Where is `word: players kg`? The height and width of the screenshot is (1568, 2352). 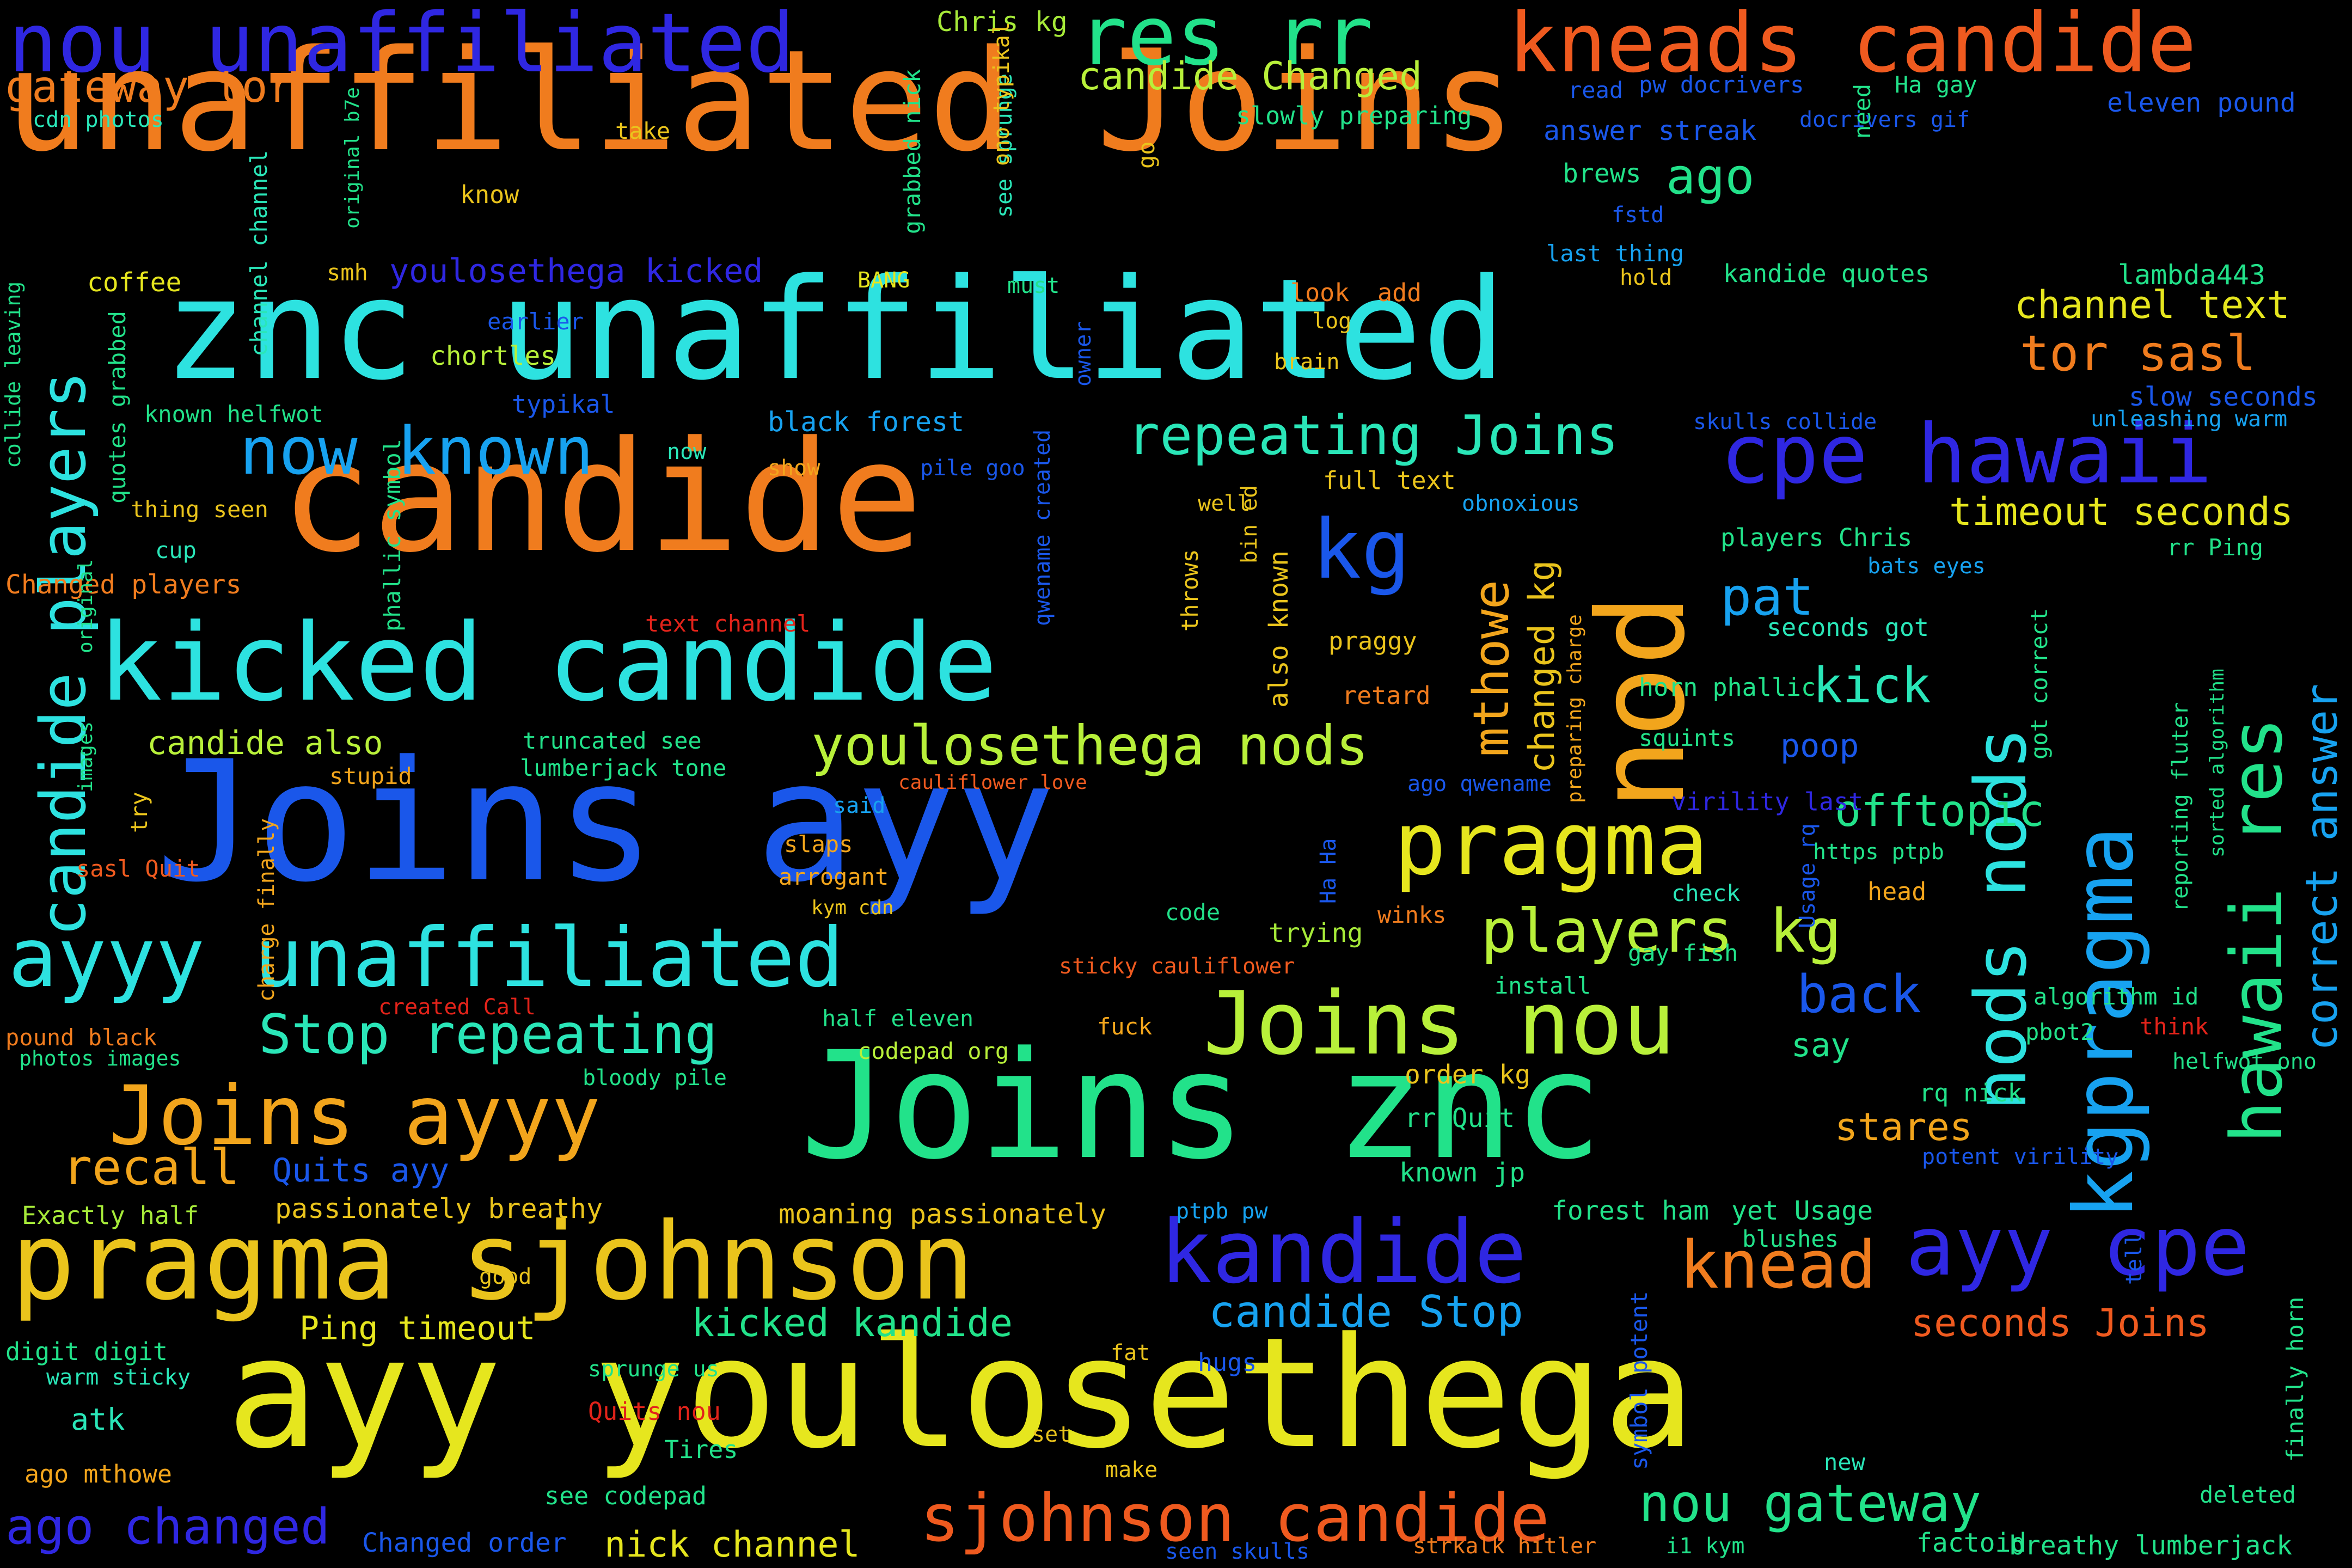
word: players kg is located at coordinates (1661, 931).